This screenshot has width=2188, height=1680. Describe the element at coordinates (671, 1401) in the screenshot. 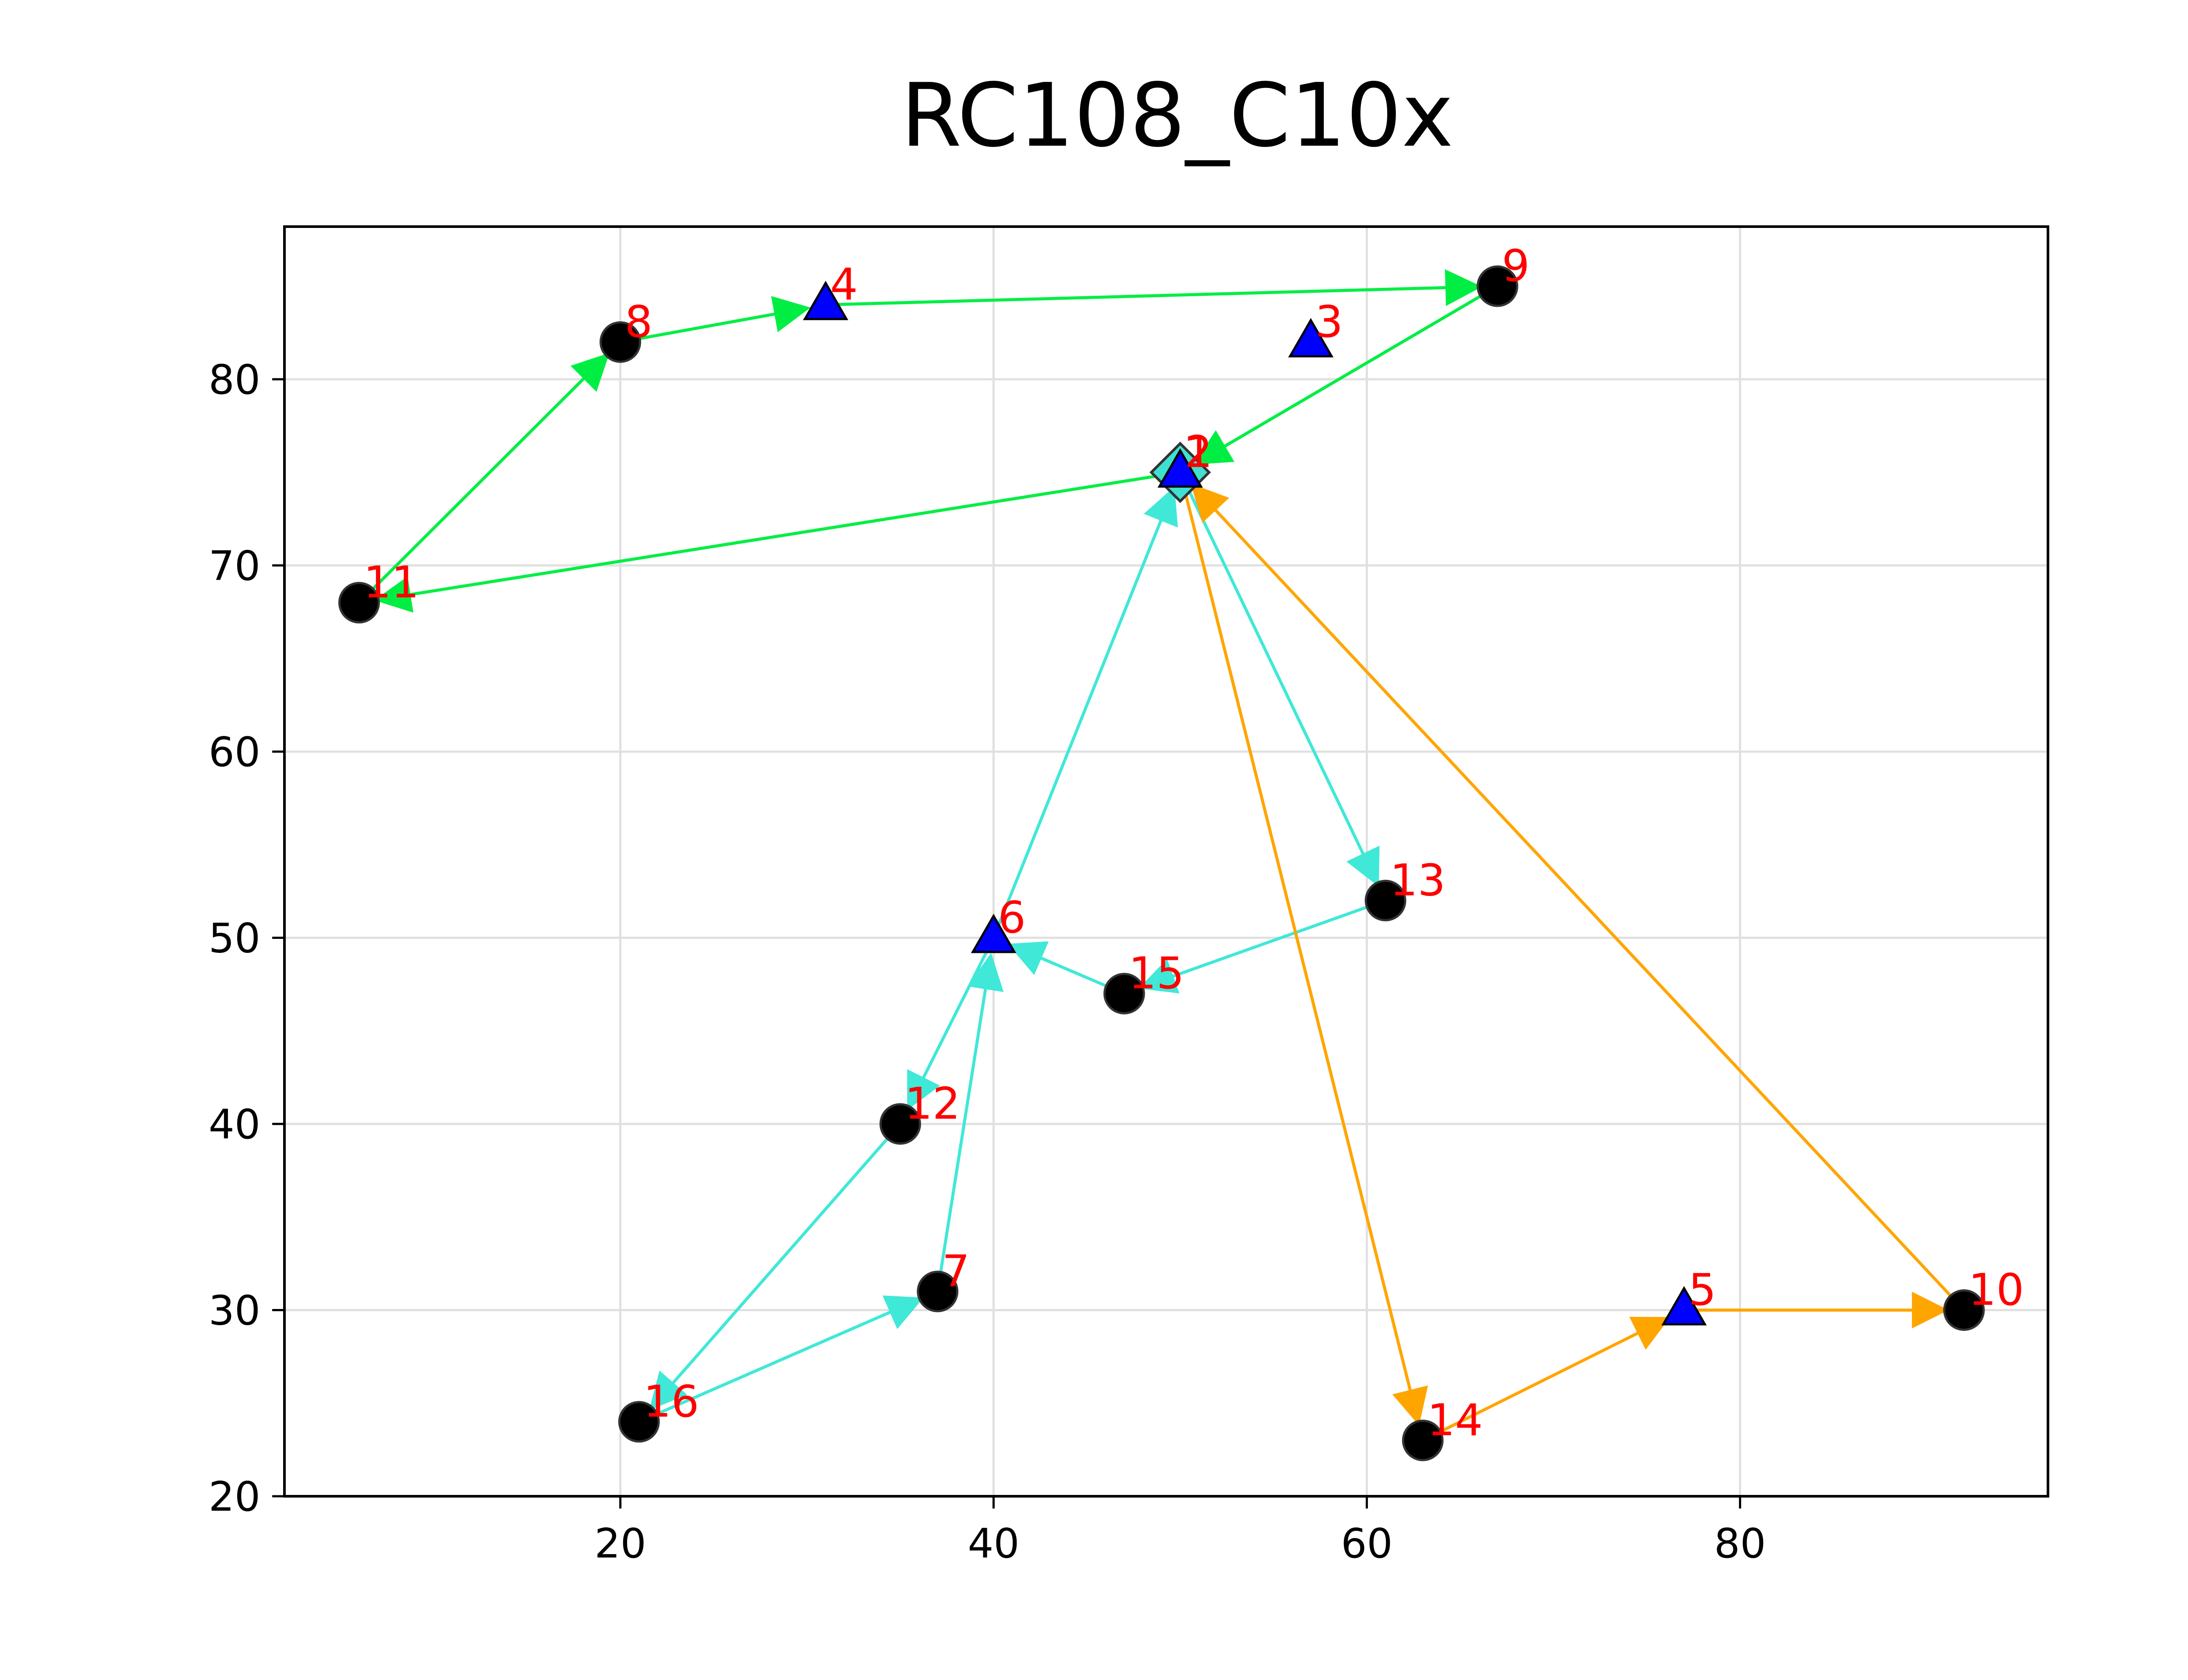

I see `node-label-16: 16` at that location.